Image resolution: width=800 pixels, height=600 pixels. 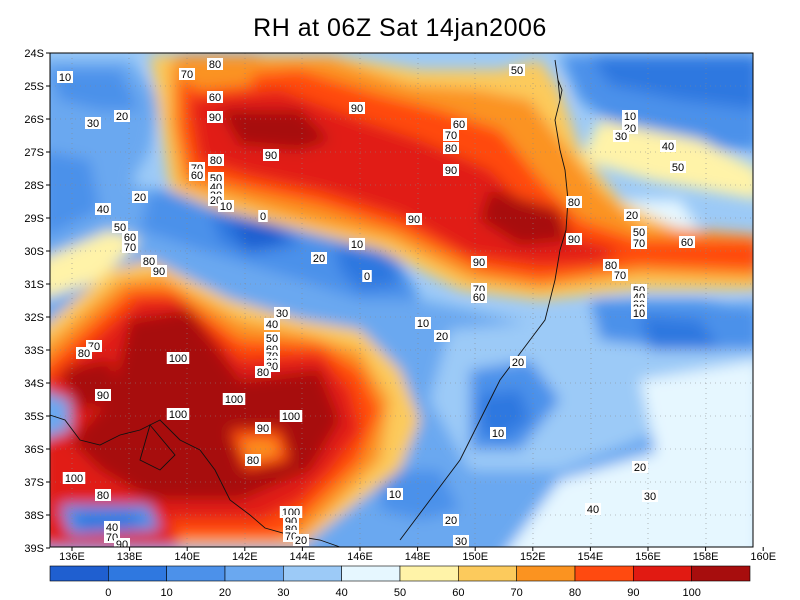 What do you see at coordinates (245, 557) in the screenshot?
I see `lon-label: 142E` at bounding box center [245, 557].